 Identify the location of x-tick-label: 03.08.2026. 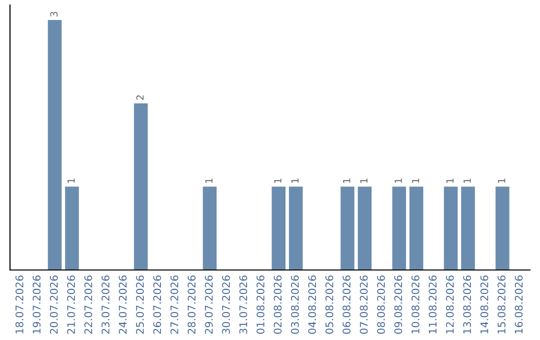
(294, 305).